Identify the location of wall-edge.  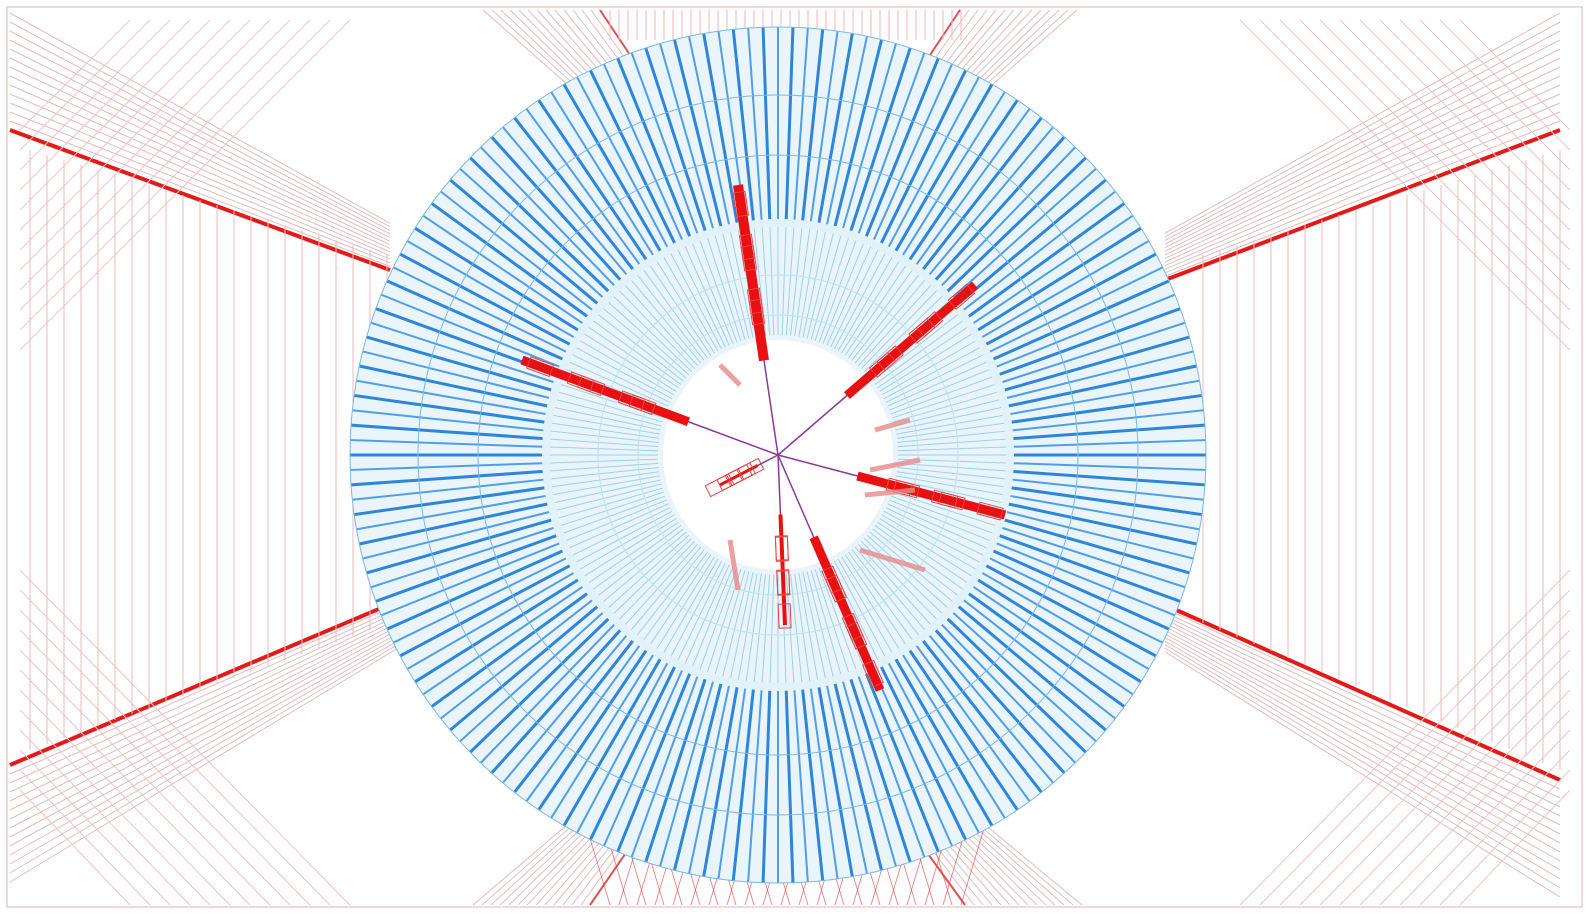
(1362, 692).